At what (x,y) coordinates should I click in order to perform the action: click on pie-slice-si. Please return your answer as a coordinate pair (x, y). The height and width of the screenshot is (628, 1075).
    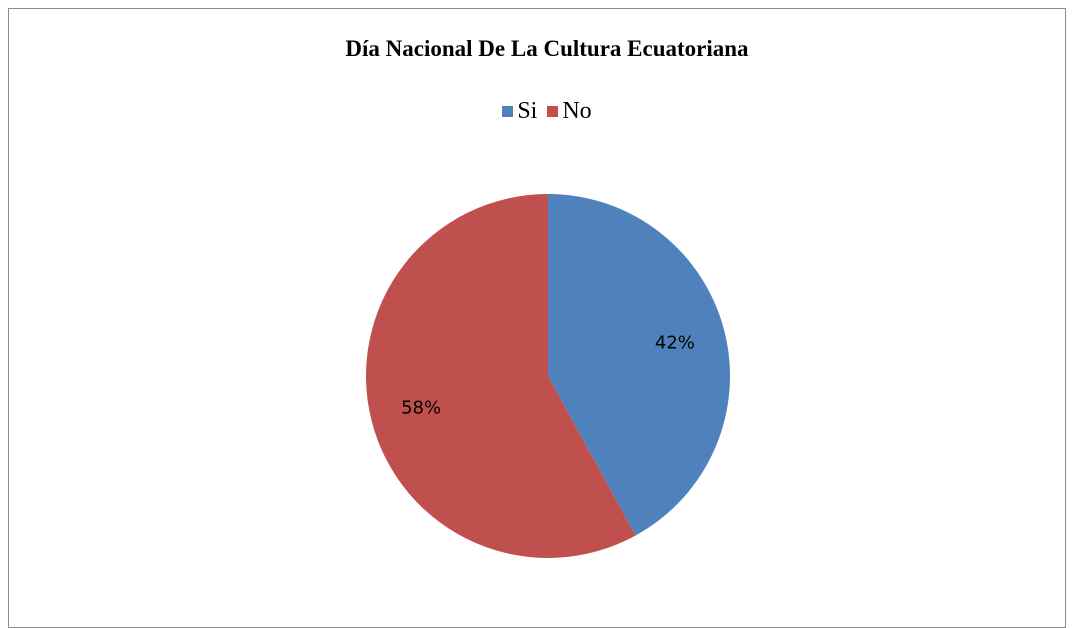
    Looking at the image, I should click on (639, 365).